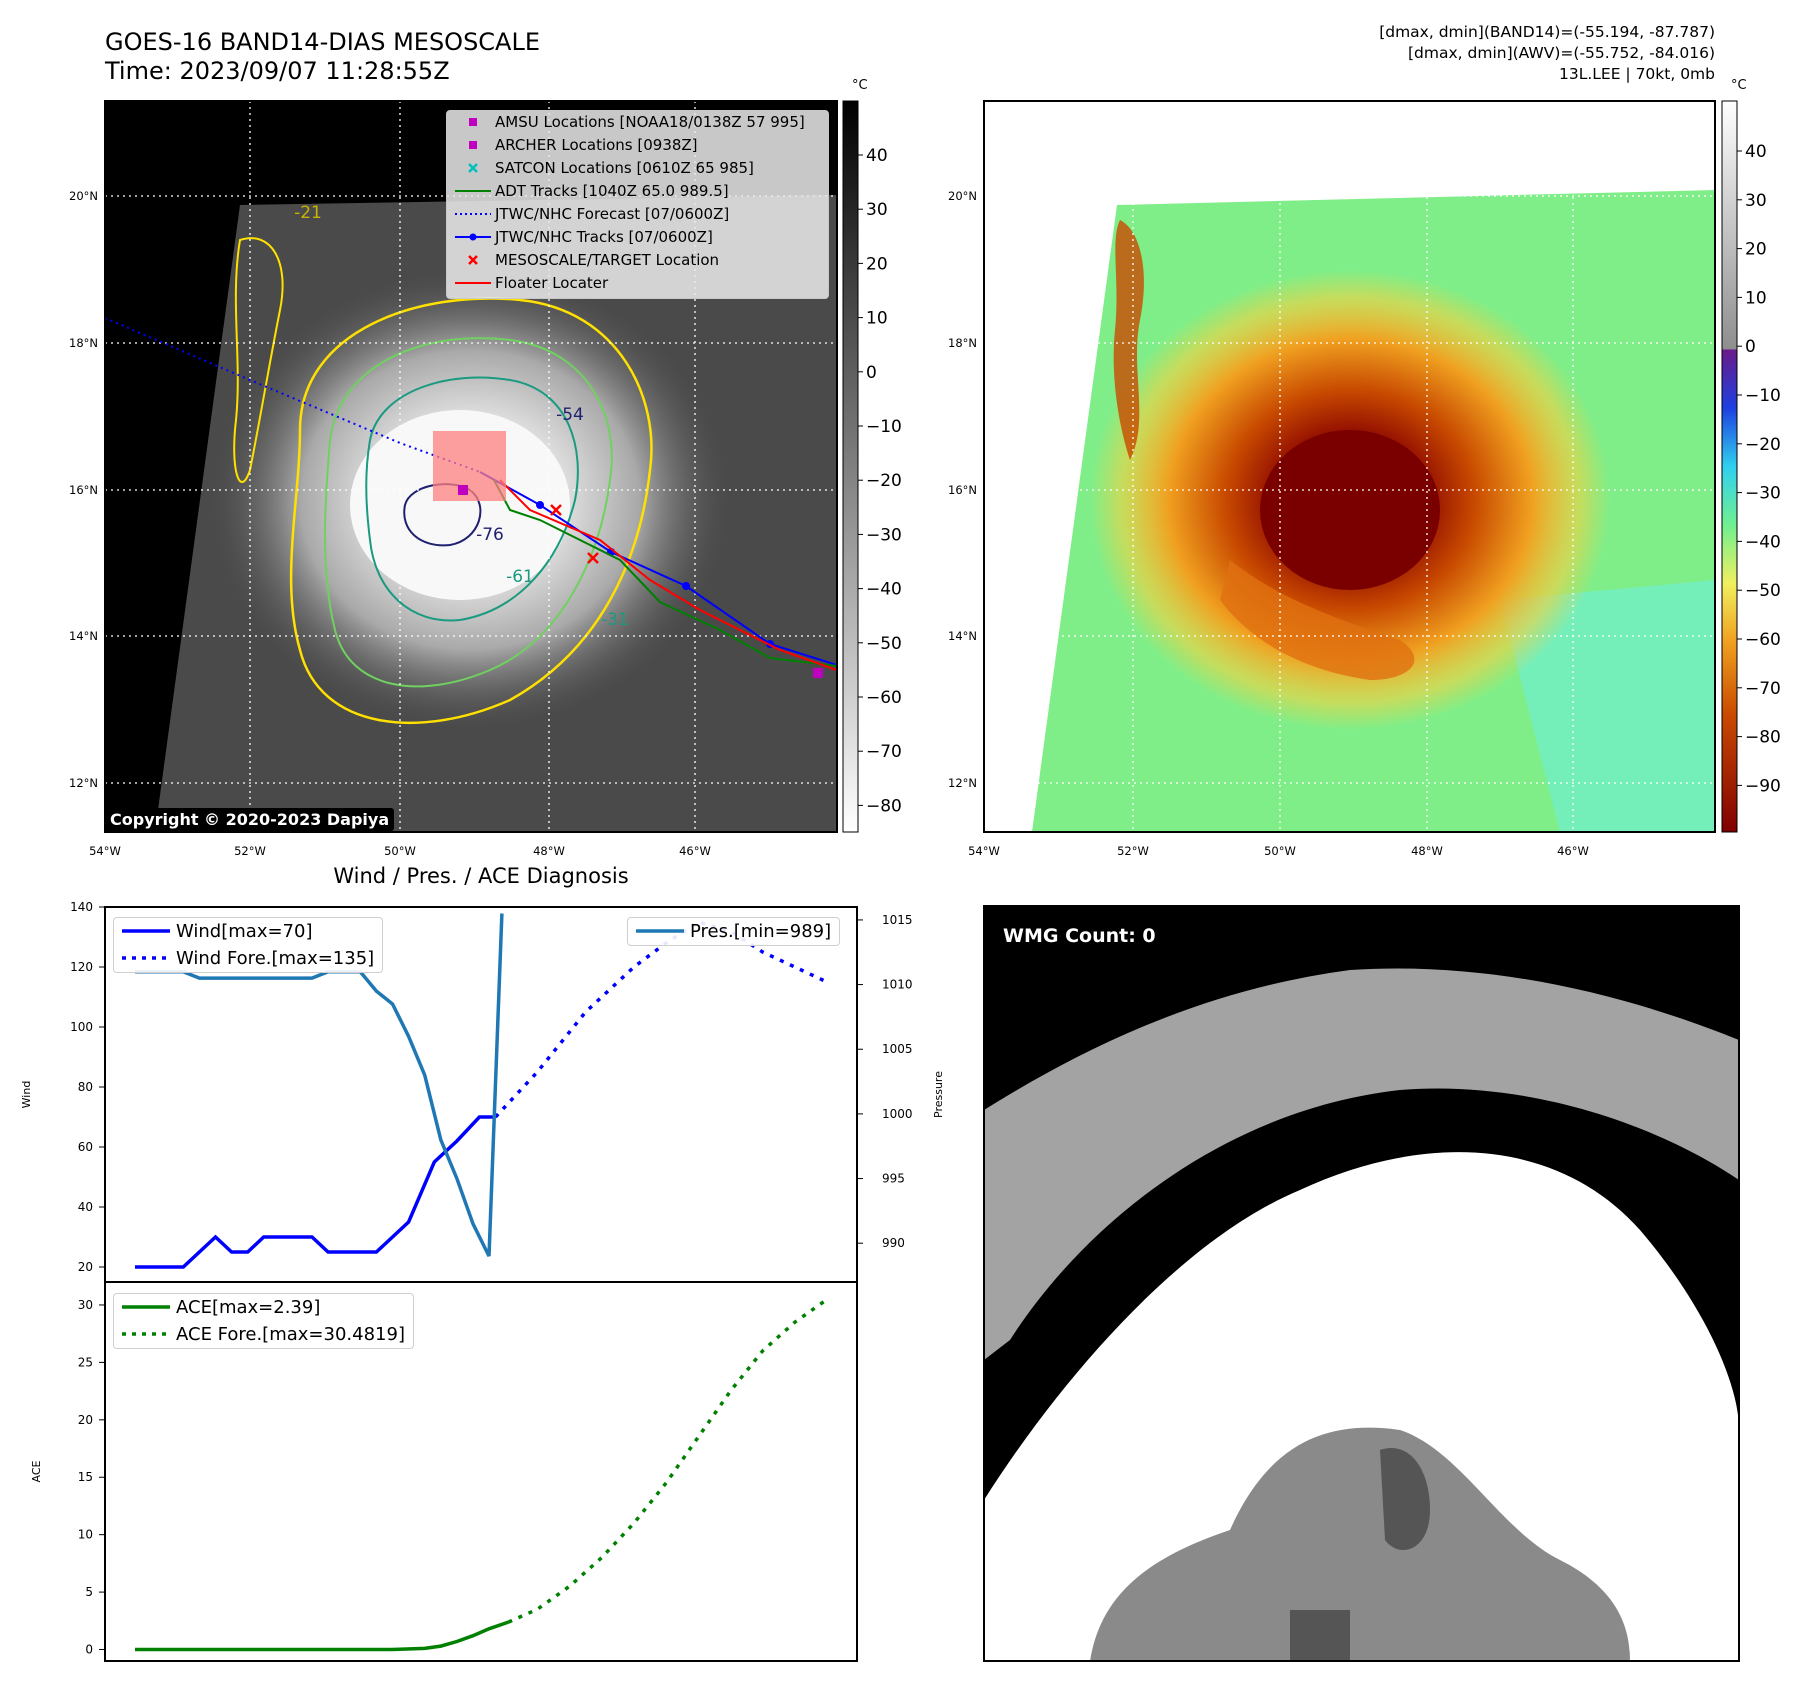 This screenshot has width=1797, height=1690. I want to click on track-jtwc, so click(658, 568).